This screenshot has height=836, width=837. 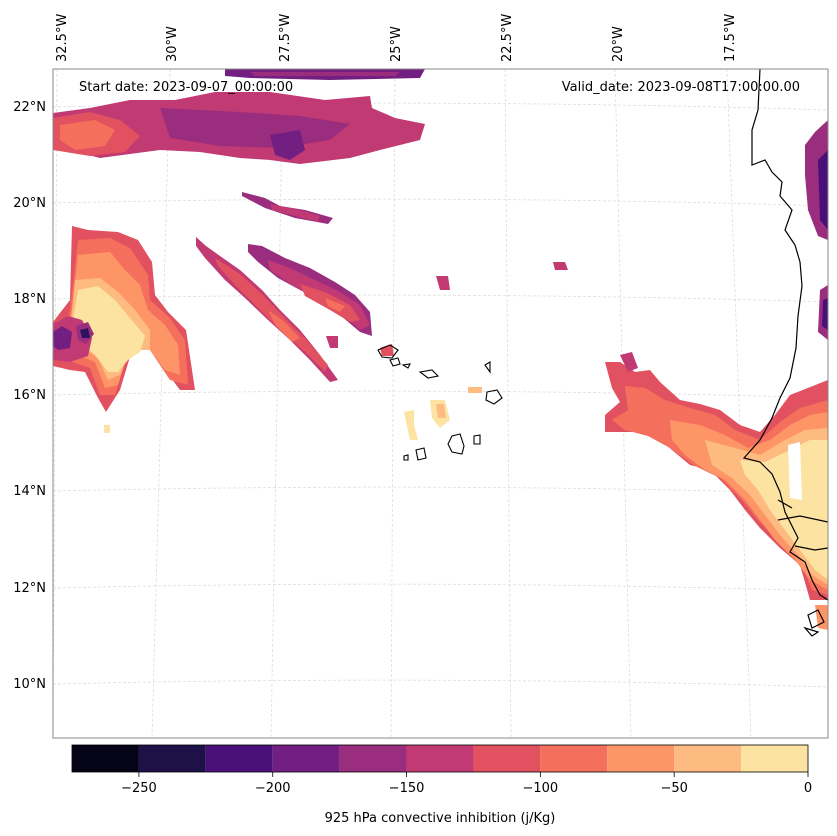 I want to click on latitude-labels: 22°N 20°N 18°N 16°N 14°N 12°N 10°N, so click(x=29, y=396).